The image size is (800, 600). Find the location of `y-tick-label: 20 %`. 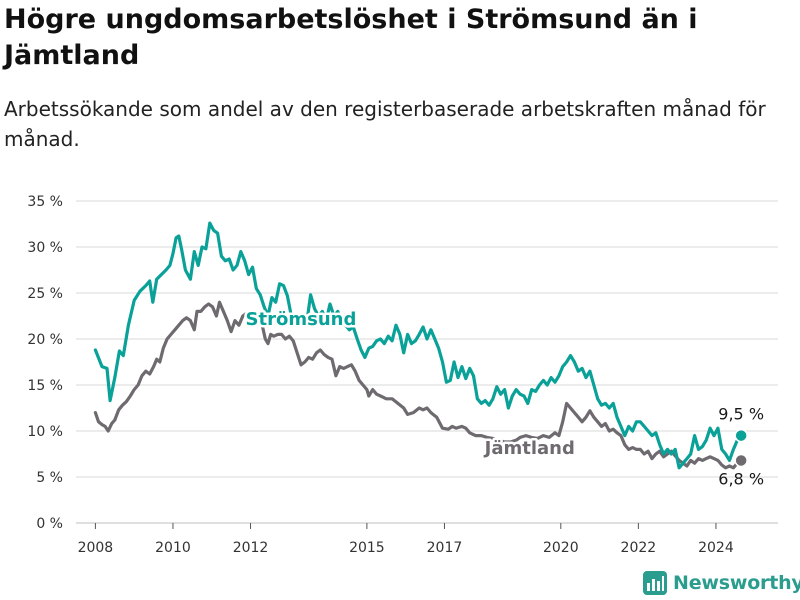

y-tick-label: 20 % is located at coordinates (45, 340).